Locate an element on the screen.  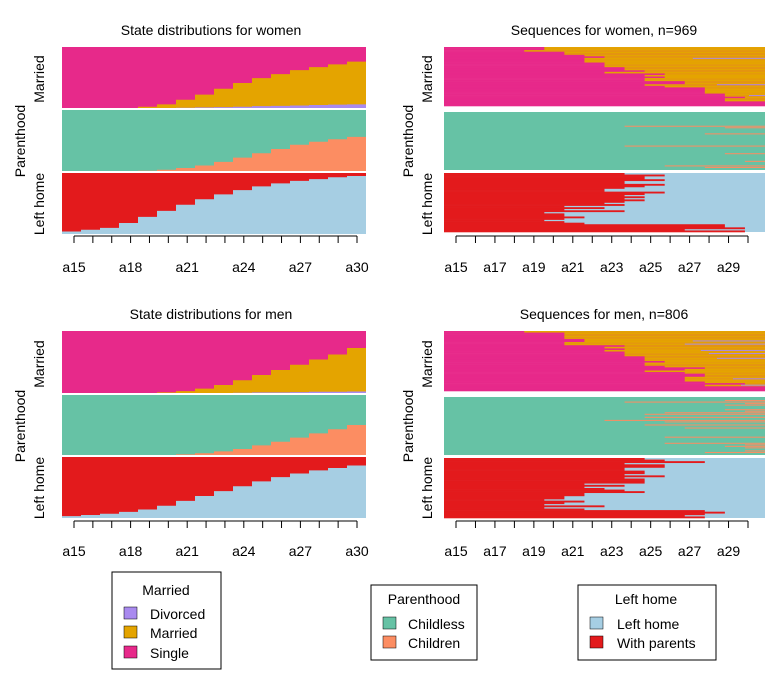
area-married is located at coordinates (214, 370).